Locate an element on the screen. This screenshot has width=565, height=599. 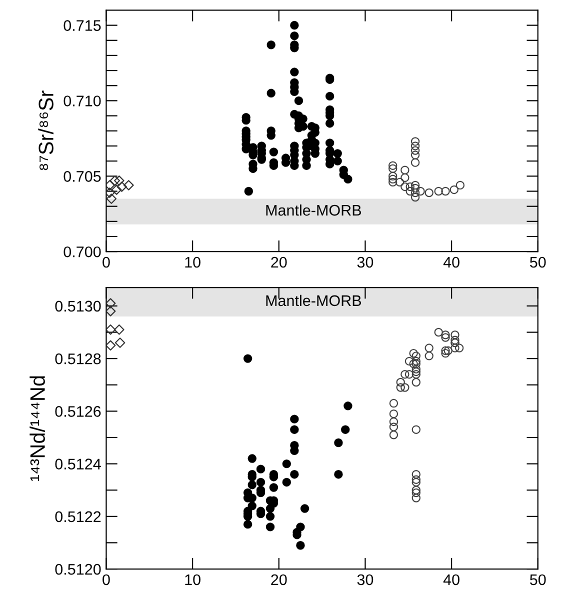
y-tick-label: 0.5128 is located at coordinates (78, 358).